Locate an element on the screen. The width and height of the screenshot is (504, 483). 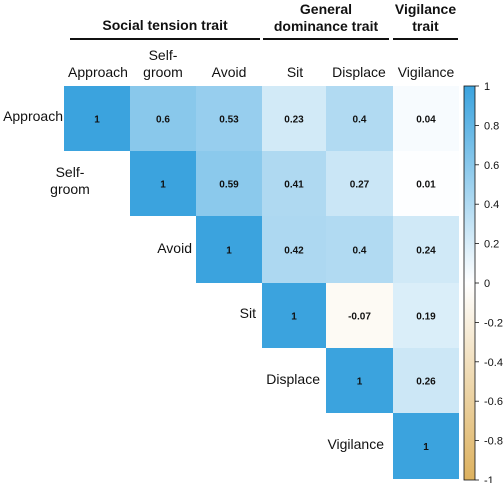
colorbar-tick-label: -1 is located at coordinates (489, 479).